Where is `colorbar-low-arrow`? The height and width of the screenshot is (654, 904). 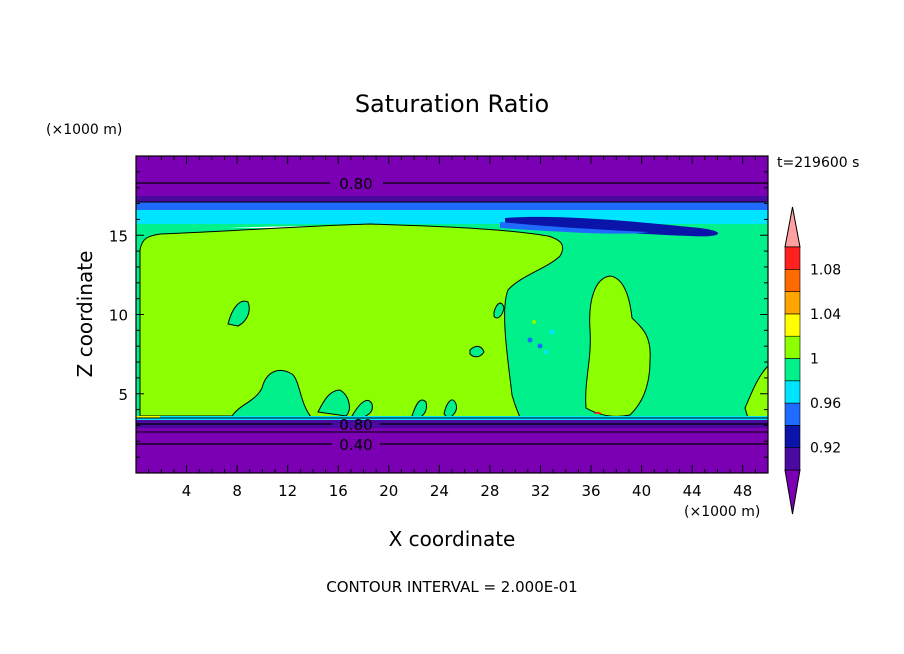
colorbar-low-arrow is located at coordinates (792, 492).